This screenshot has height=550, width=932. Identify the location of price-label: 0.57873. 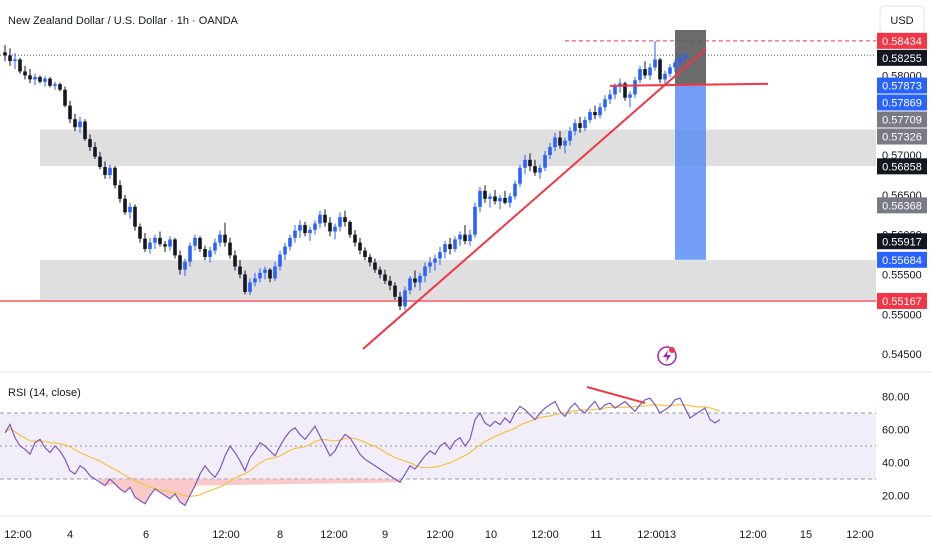
(902, 85).